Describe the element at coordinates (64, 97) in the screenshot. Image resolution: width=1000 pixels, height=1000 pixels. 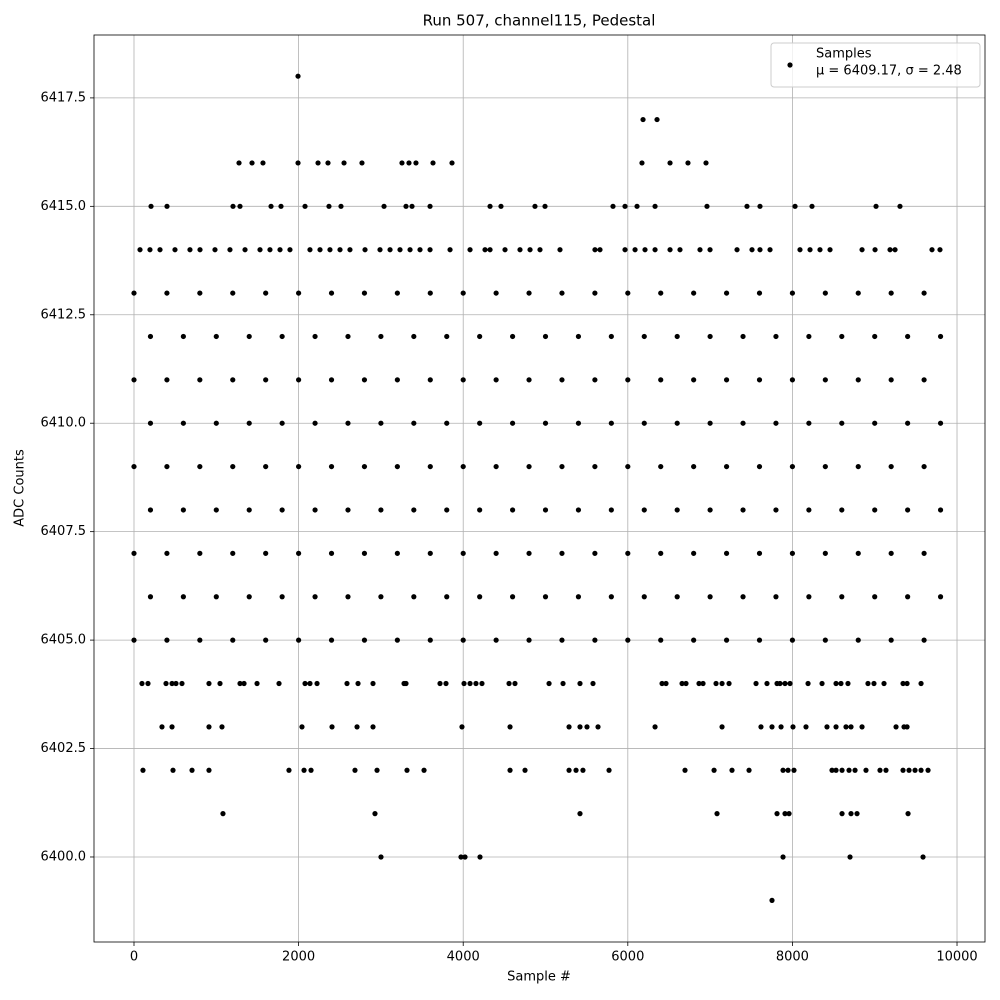
I see `y-tick-label: 6417.5` at that location.